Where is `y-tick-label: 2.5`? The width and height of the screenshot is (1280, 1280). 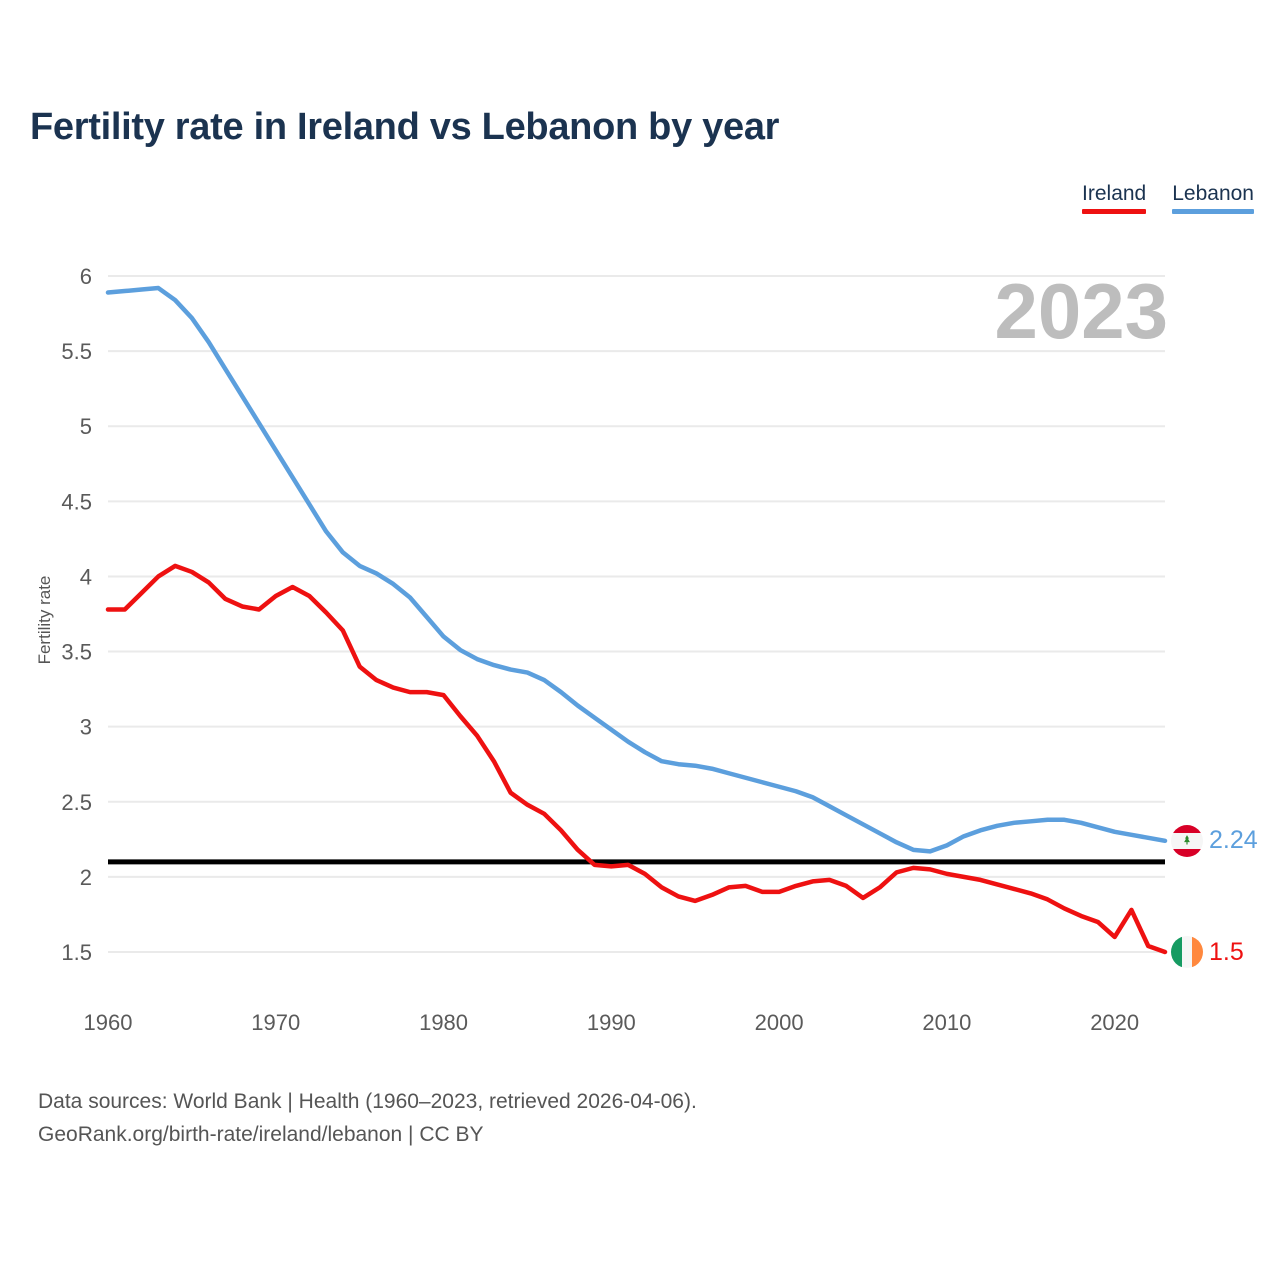 y-tick-label: 2.5 is located at coordinates (76, 802).